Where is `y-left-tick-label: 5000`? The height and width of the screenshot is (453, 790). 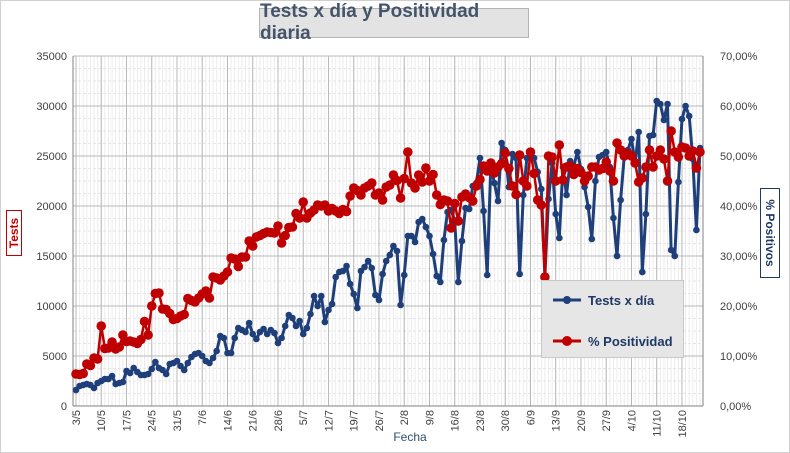 y-left-tick-label: 5000 is located at coordinates (55, 357).